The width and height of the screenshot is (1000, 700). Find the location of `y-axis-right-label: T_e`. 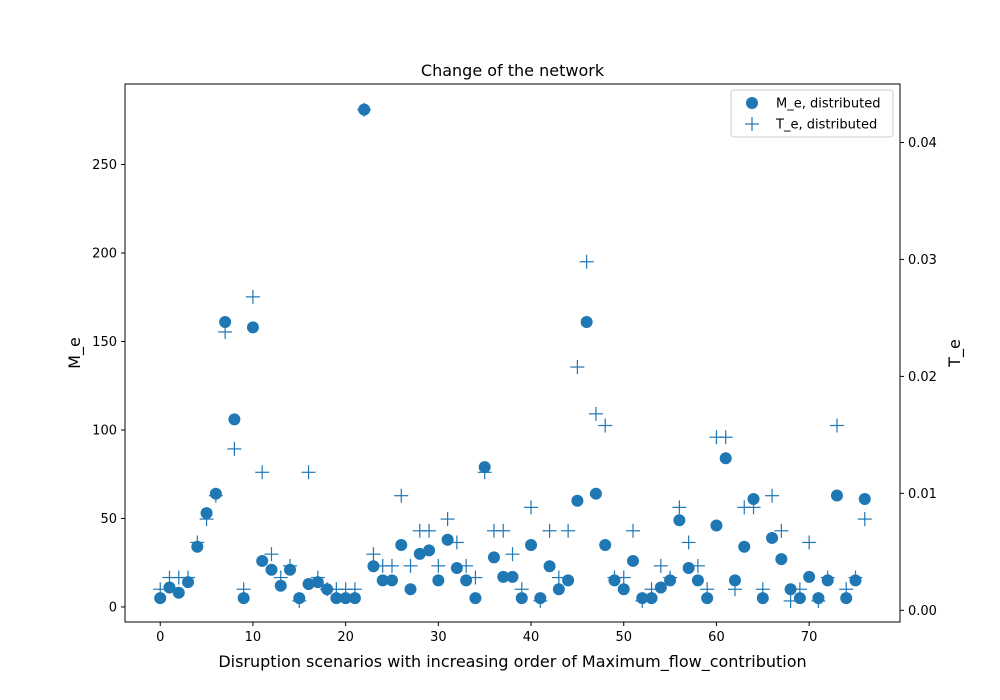

y-axis-right-label: T_e is located at coordinates (955, 353).